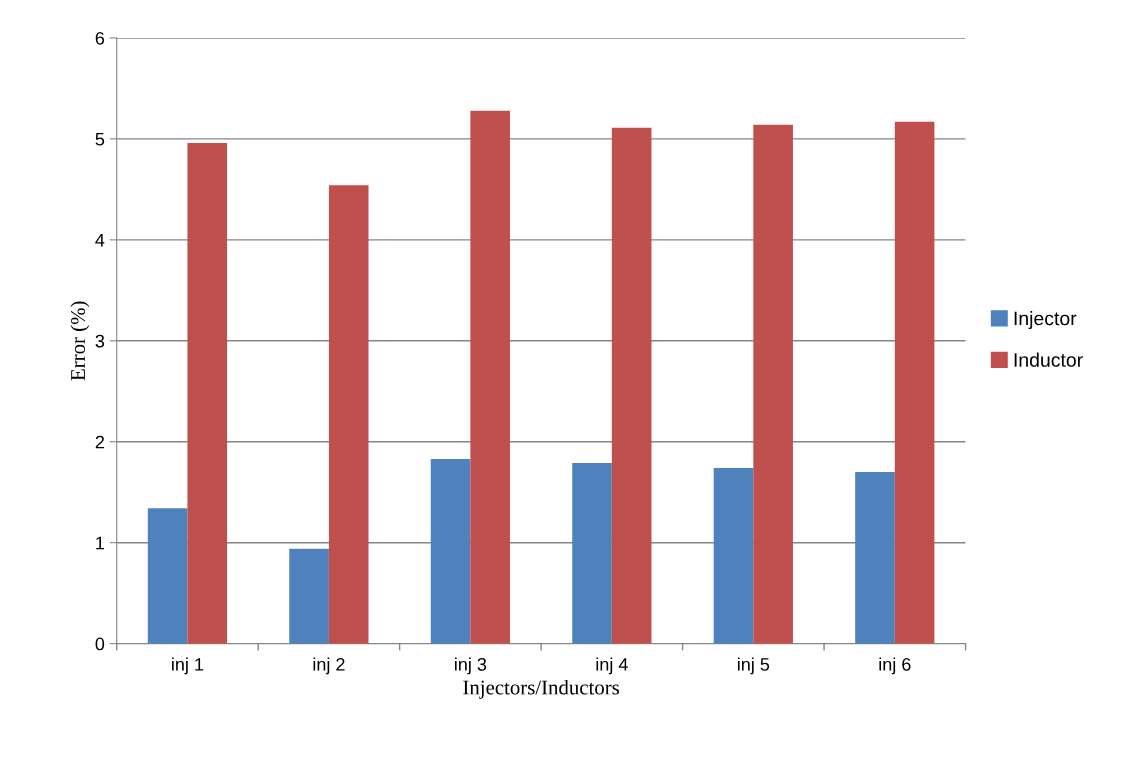 This screenshot has height=759, width=1144. I want to click on x-tick-label: inj 2, so click(329, 666).